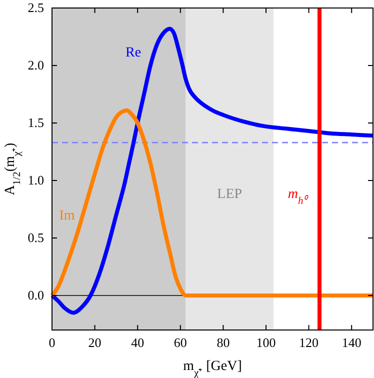 The image size is (374, 378). I want to click on y-tick-label: 1.0, so click(36, 180).